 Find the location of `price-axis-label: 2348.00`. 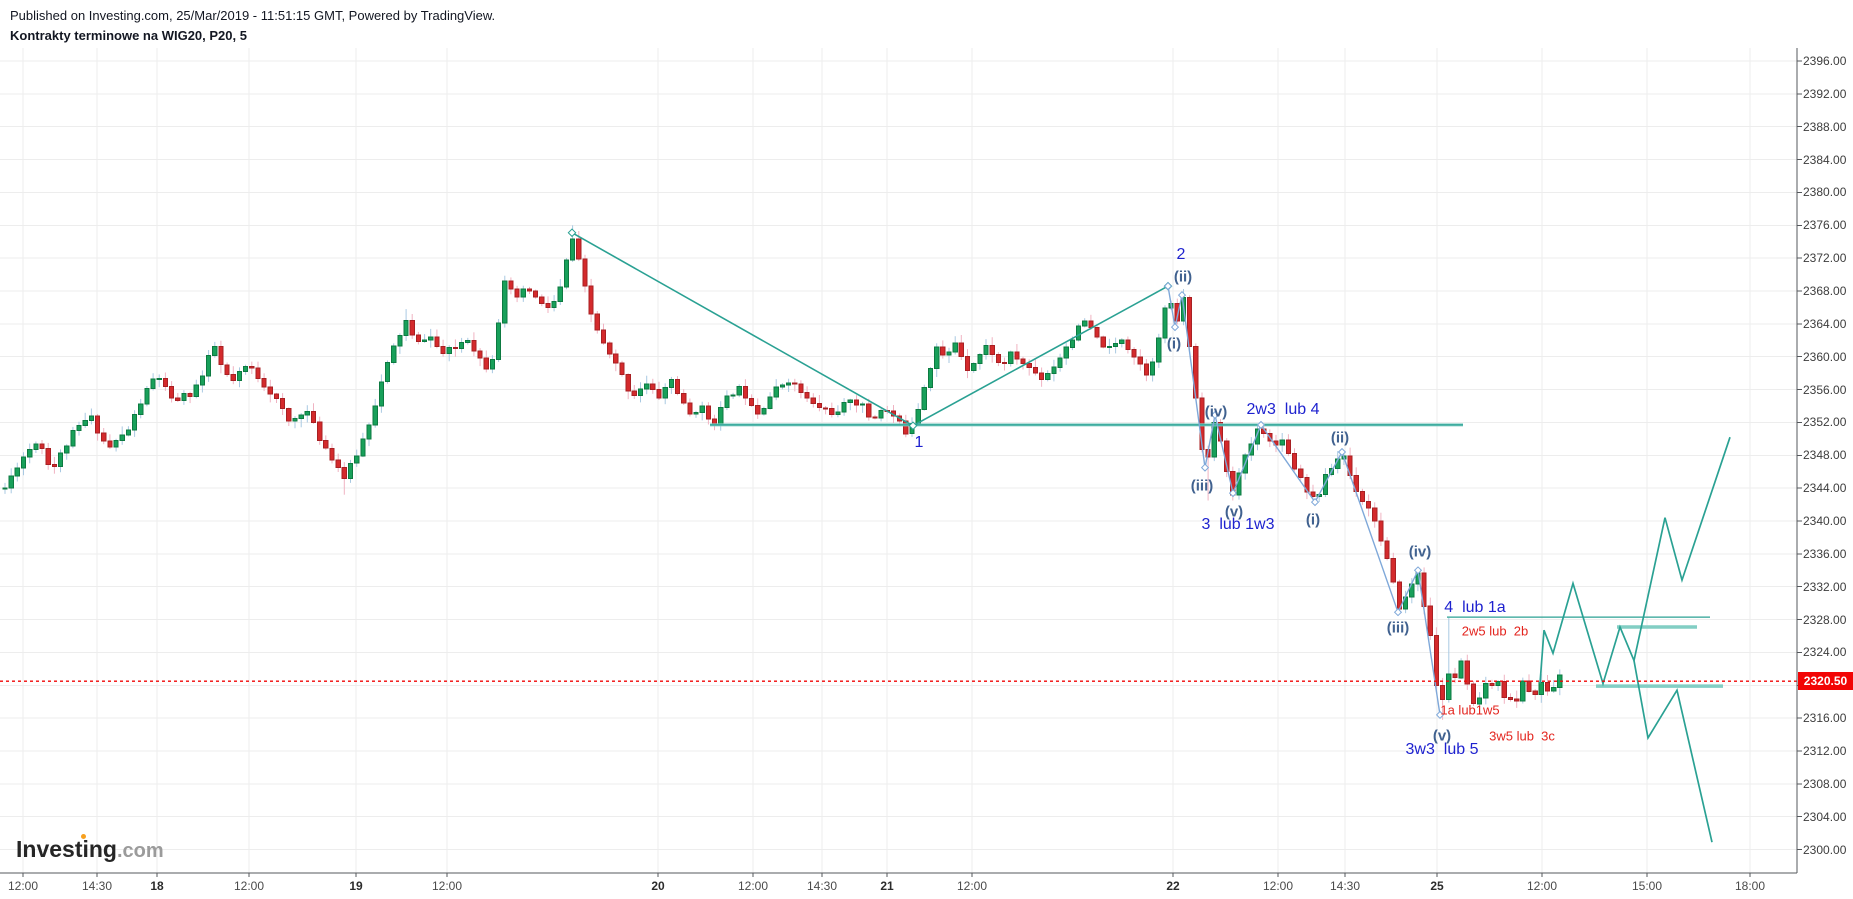

price-axis-label: 2348.00 is located at coordinates (1825, 455).